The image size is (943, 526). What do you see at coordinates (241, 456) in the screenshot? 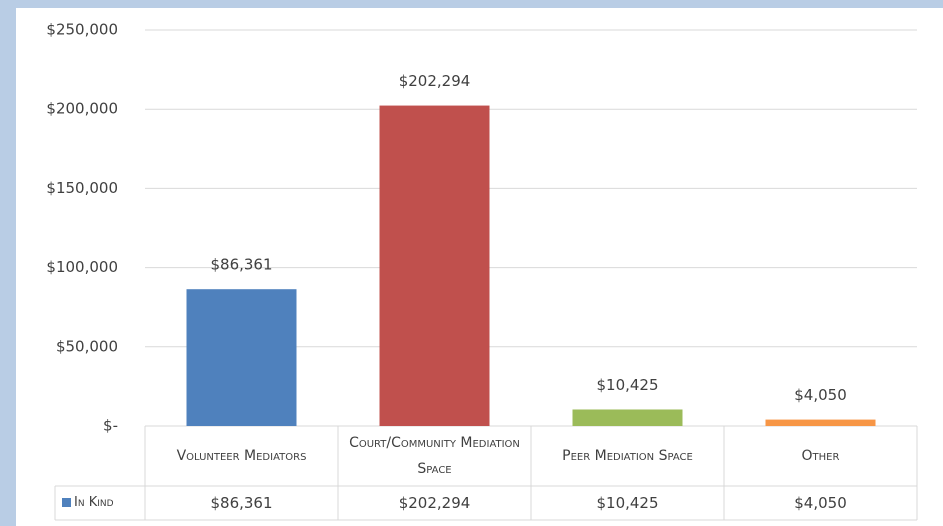
I see `x-tick-label: Volunteer Mediators` at bounding box center [241, 456].